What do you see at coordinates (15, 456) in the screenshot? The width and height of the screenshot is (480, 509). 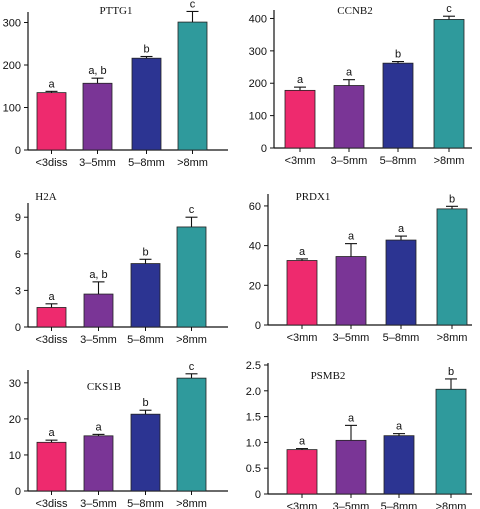 I see `y-tick-label: 10` at bounding box center [15, 456].